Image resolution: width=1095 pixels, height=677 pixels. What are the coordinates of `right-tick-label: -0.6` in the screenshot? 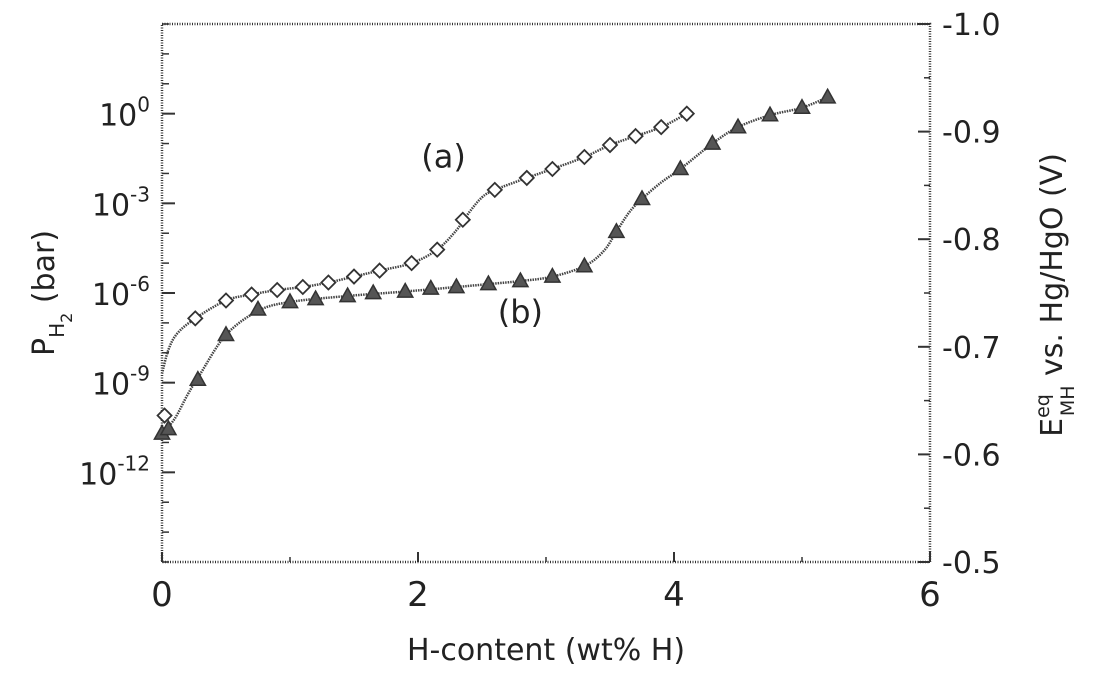 It's located at (971, 455).